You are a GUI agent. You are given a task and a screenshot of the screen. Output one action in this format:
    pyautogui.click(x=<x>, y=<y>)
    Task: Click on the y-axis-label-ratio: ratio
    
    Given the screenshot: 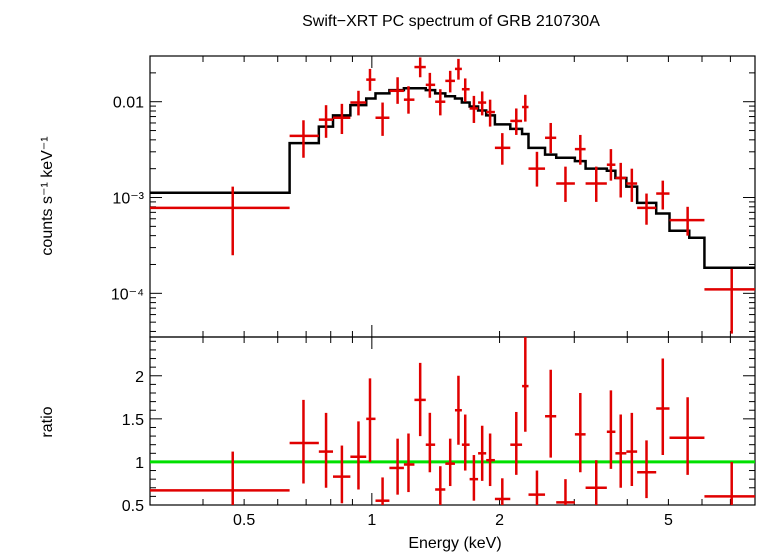 What is the action you would take?
    pyautogui.click(x=47, y=421)
    